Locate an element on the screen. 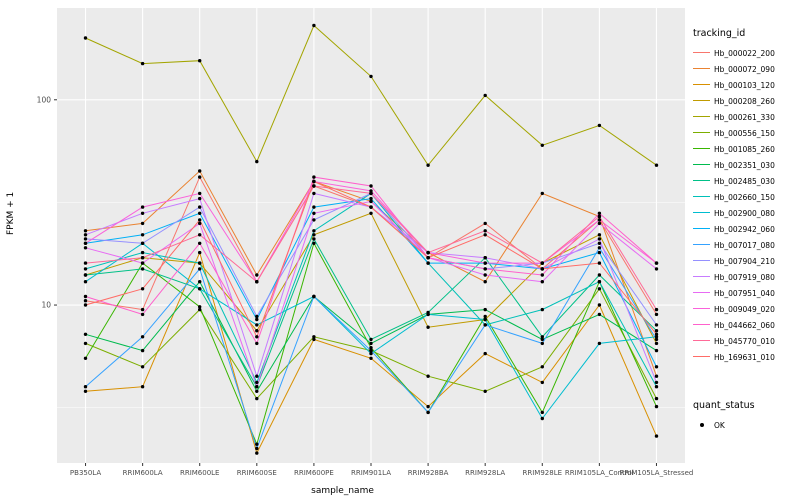 The height and width of the screenshot is (500, 800). black-point-icon is located at coordinates (701, 425).